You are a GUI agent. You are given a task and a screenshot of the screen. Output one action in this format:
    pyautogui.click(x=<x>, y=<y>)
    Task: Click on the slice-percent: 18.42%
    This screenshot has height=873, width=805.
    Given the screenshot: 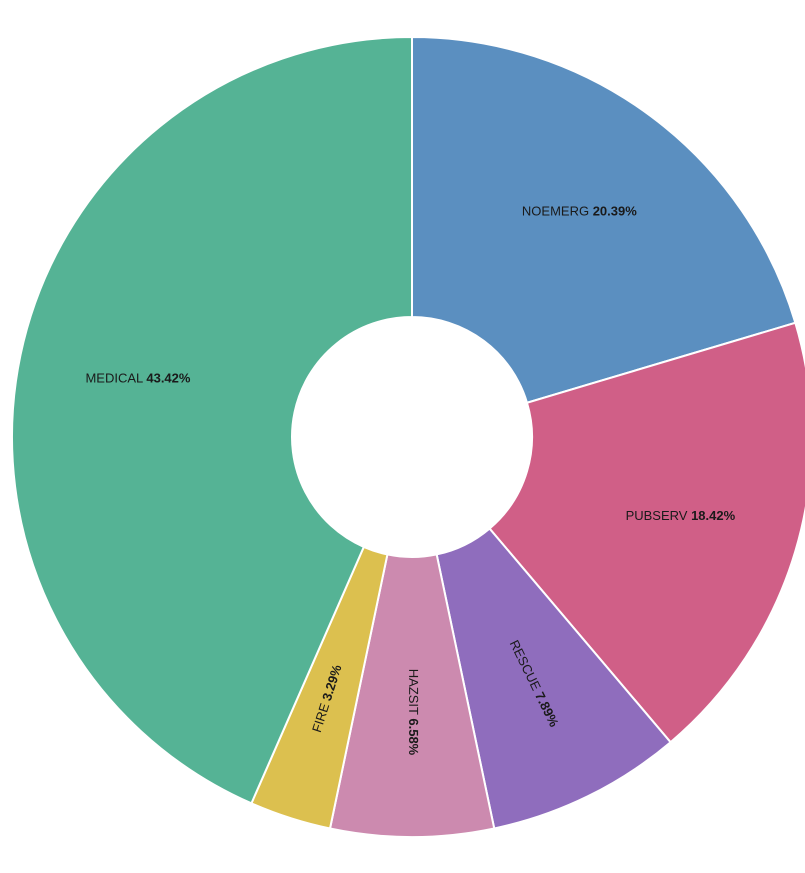 What is the action you would take?
    pyautogui.click(x=713, y=515)
    